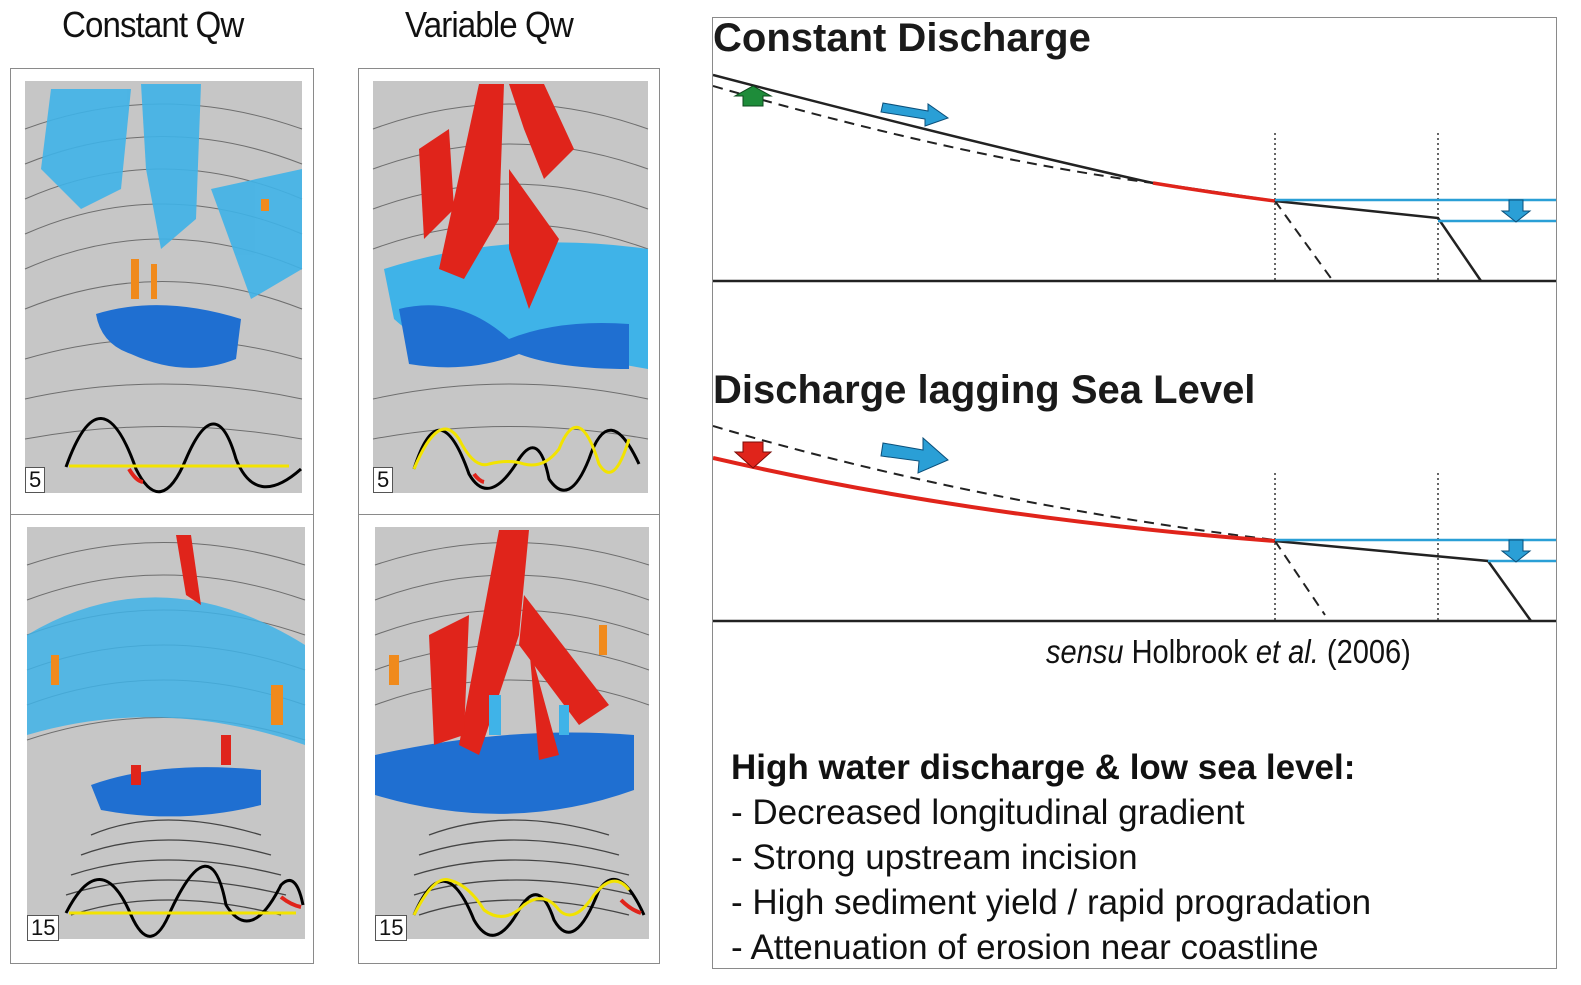 This screenshot has width=1581, height=985. What do you see at coordinates (1043, 767) in the screenshot?
I see `summary-heading: High water discharge & low sea level:` at bounding box center [1043, 767].